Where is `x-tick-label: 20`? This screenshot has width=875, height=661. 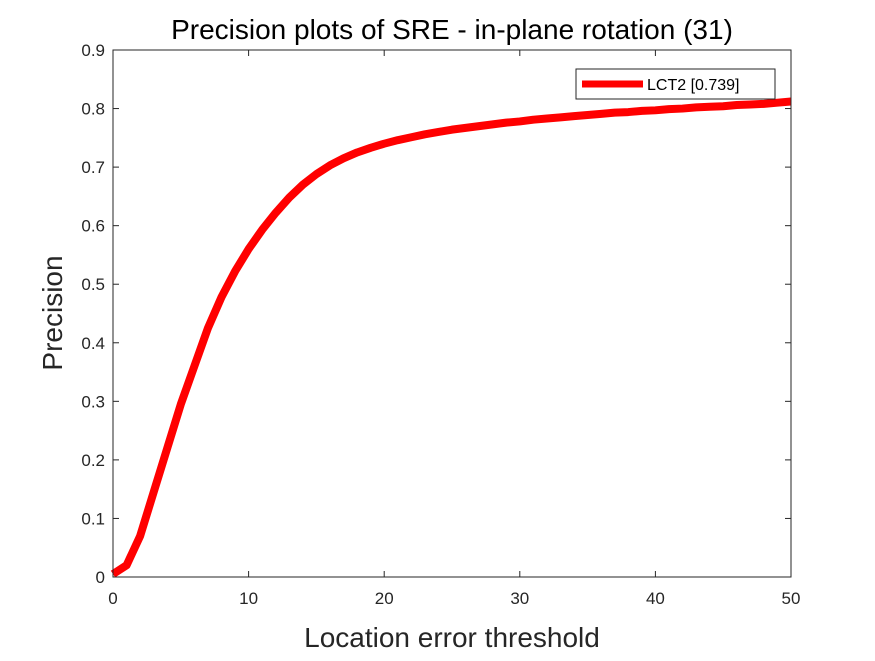
x-tick-label: 20 is located at coordinates (384, 598).